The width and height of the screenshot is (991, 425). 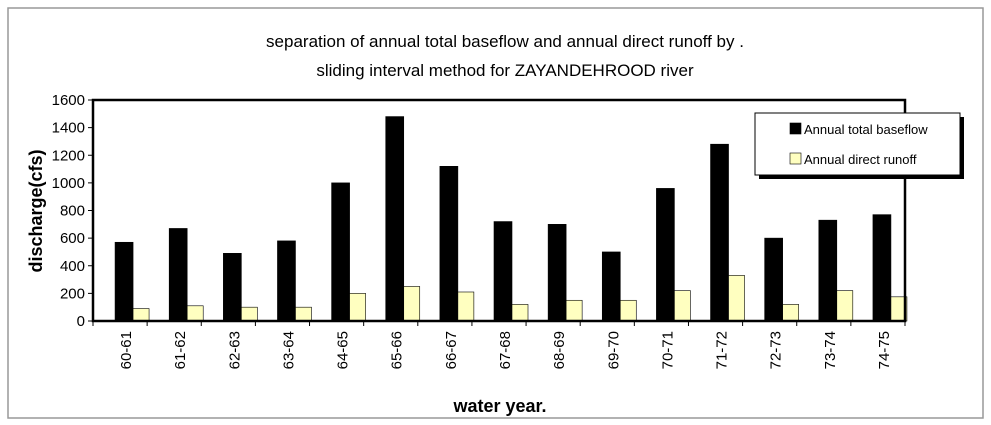 What do you see at coordinates (81, 321) in the screenshot?
I see `y-tick-label: 0` at bounding box center [81, 321].